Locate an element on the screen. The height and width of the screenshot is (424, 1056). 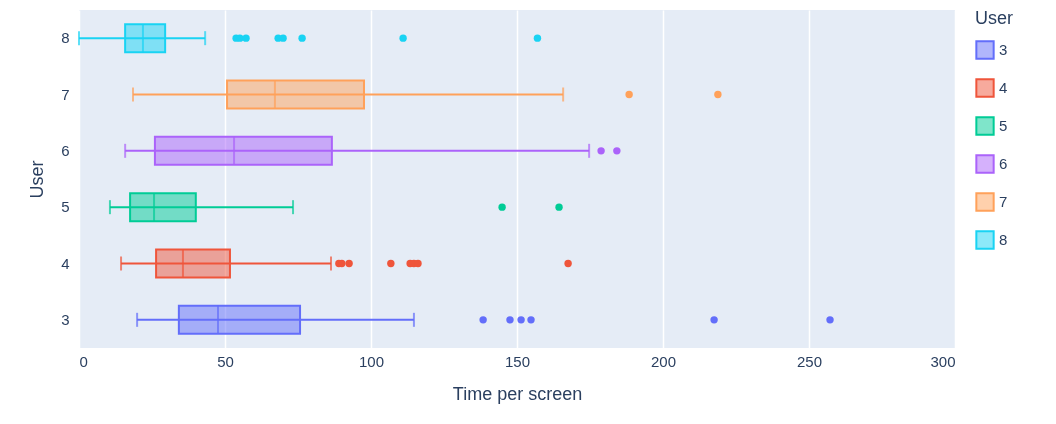
legend-label: 6 is located at coordinates (1003, 163).